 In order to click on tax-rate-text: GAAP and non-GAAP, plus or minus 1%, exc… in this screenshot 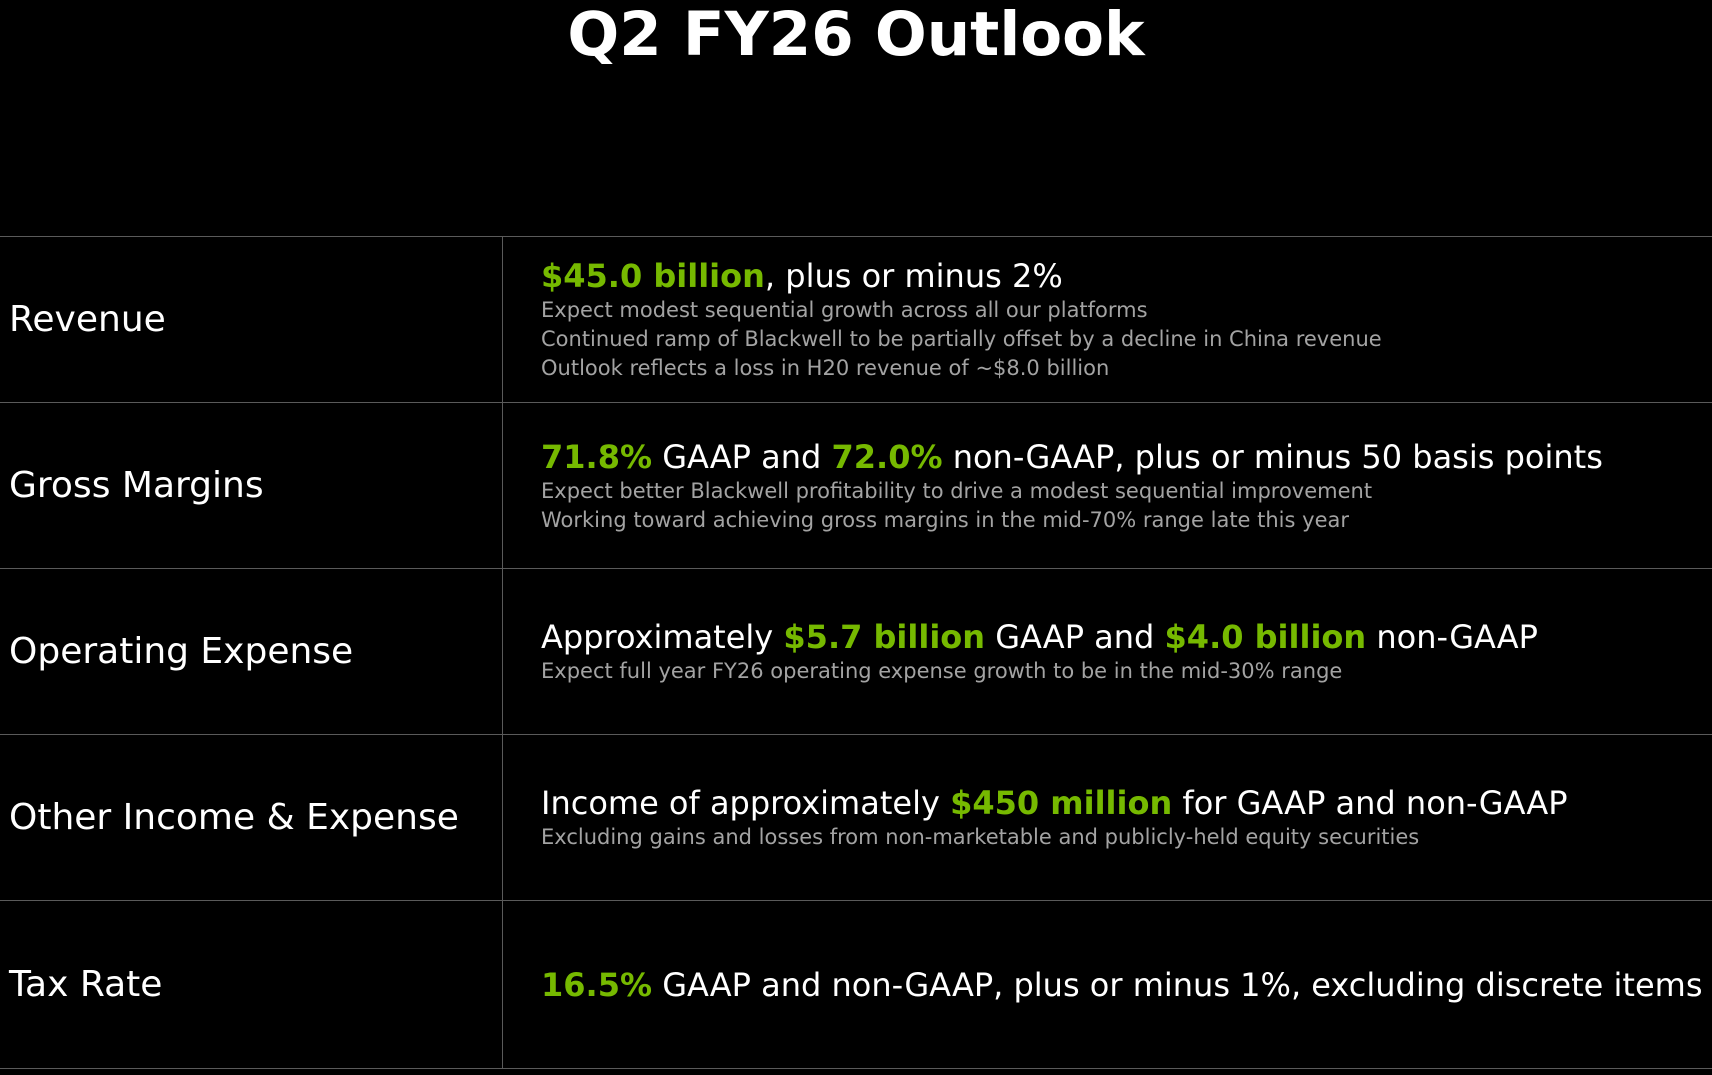, I will do `click(1177, 984)`.